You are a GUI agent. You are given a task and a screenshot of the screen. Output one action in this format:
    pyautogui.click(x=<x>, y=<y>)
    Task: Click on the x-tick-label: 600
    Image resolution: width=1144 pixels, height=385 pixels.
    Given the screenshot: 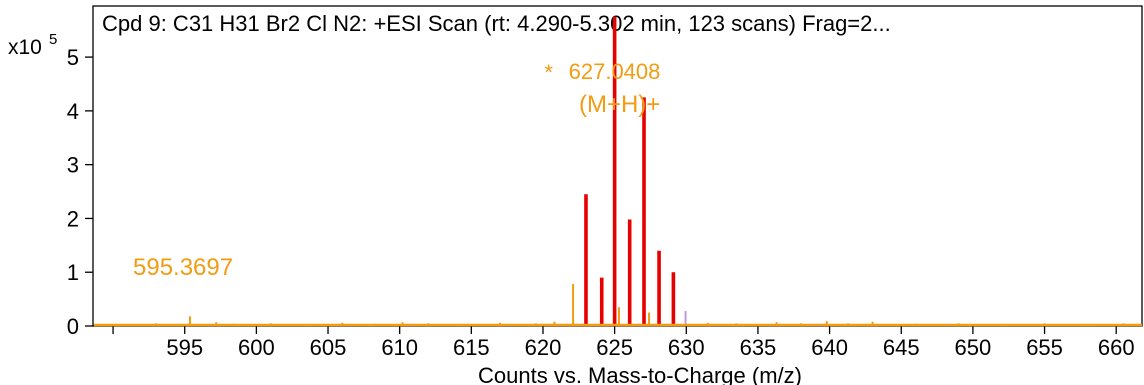 What is the action you would take?
    pyautogui.click(x=256, y=347)
    